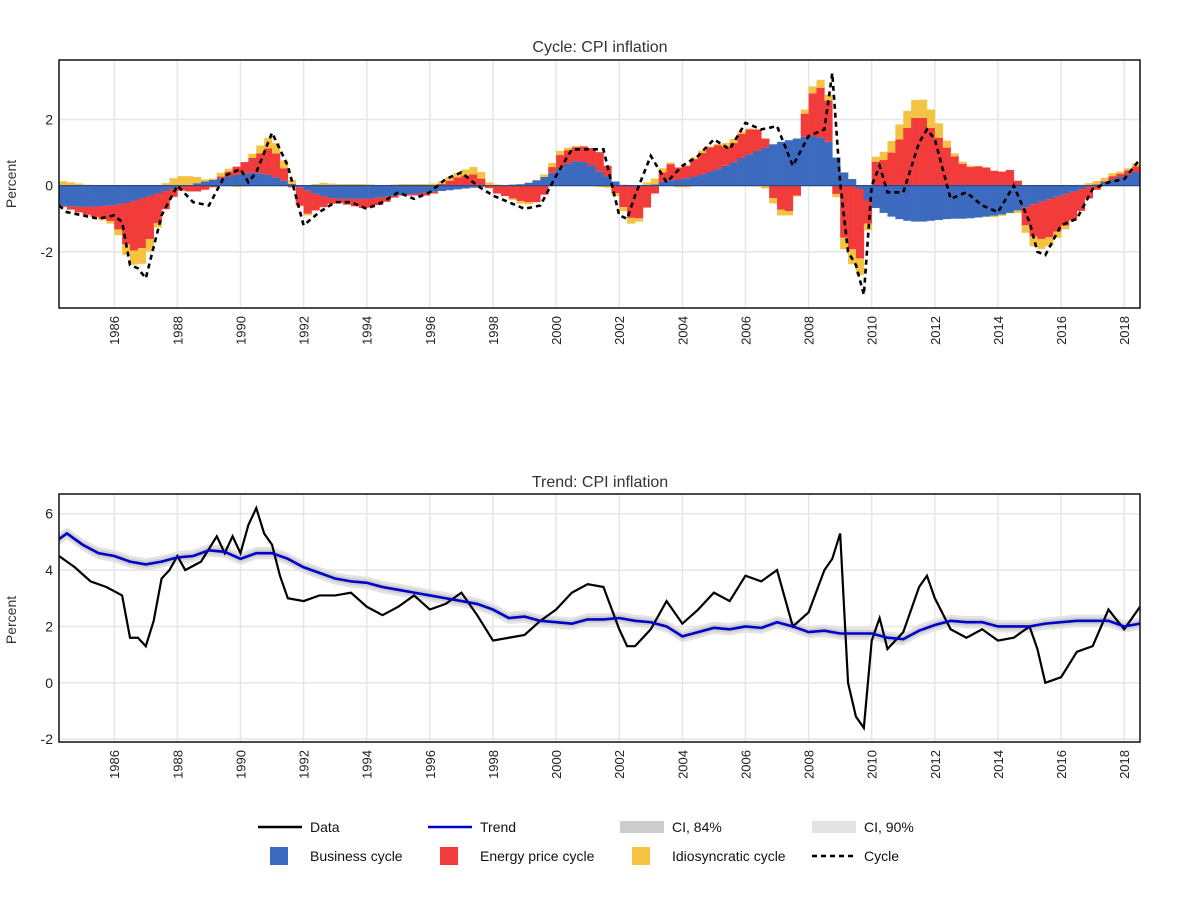  I want to click on cycle-x-tick-label: 1998, so click(493, 330).